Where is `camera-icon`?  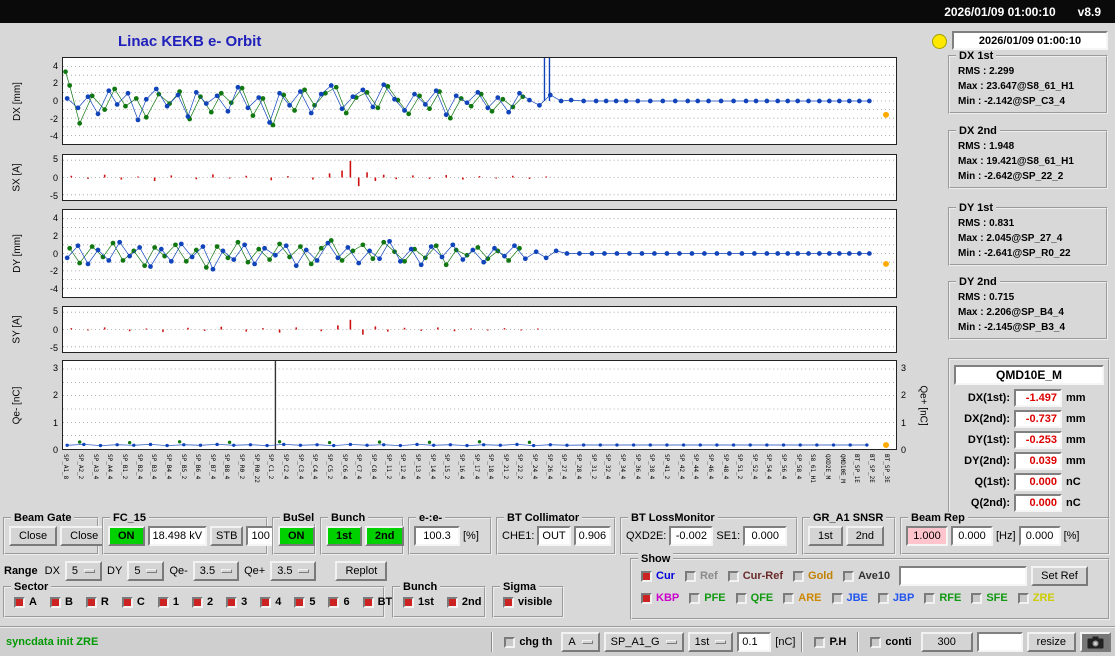
camera-icon is located at coordinates (1095, 642).